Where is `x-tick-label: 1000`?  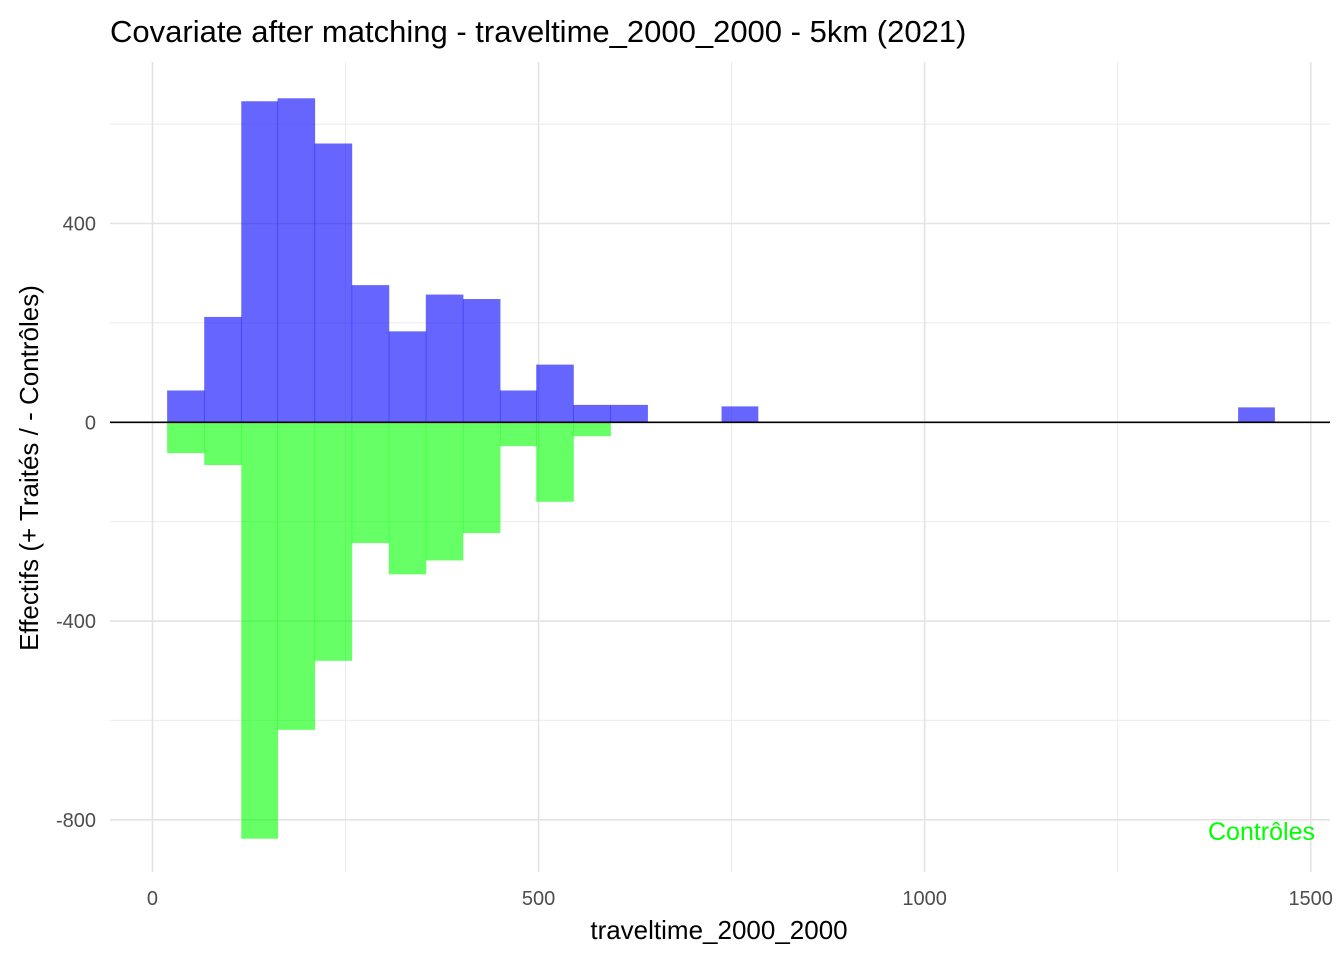 x-tick-label: 1000 is located at coordinates (924, 899).